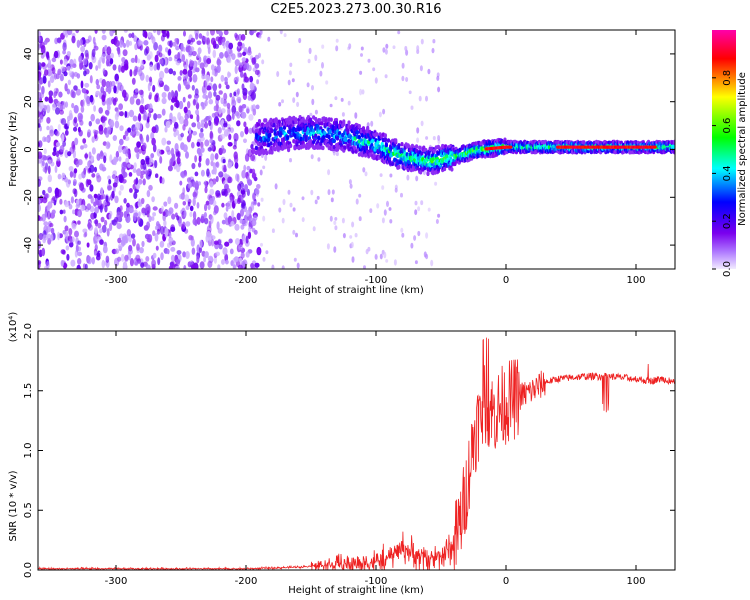  I want to click on colorbar-ticks: 0.0 0.2 0.4 0.6 0.8, so click(722, 173).